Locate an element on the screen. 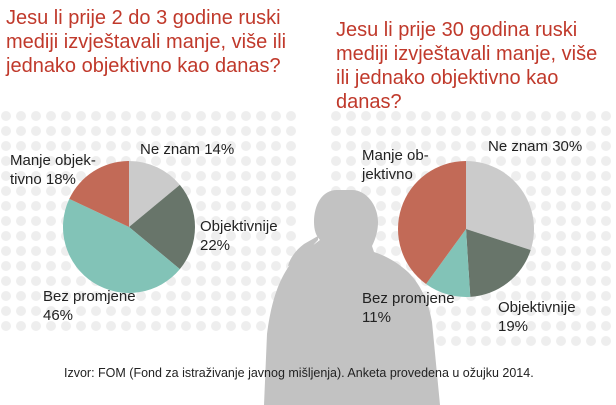  pie-chart-2-3-years is located at coordinates (129, 227).